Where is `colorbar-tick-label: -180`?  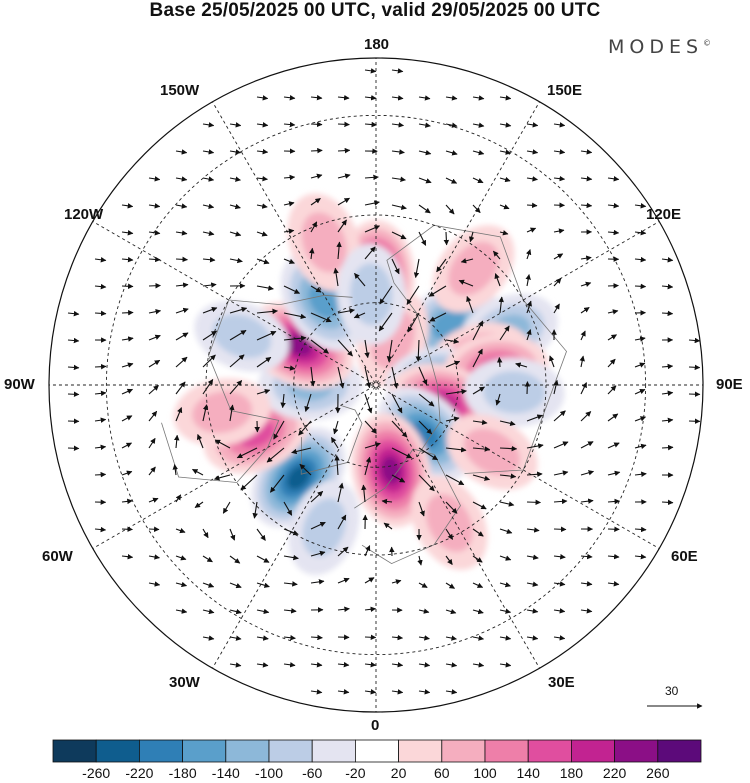
colorbar-tick-label: -180 is located at coordinates (182, 773).